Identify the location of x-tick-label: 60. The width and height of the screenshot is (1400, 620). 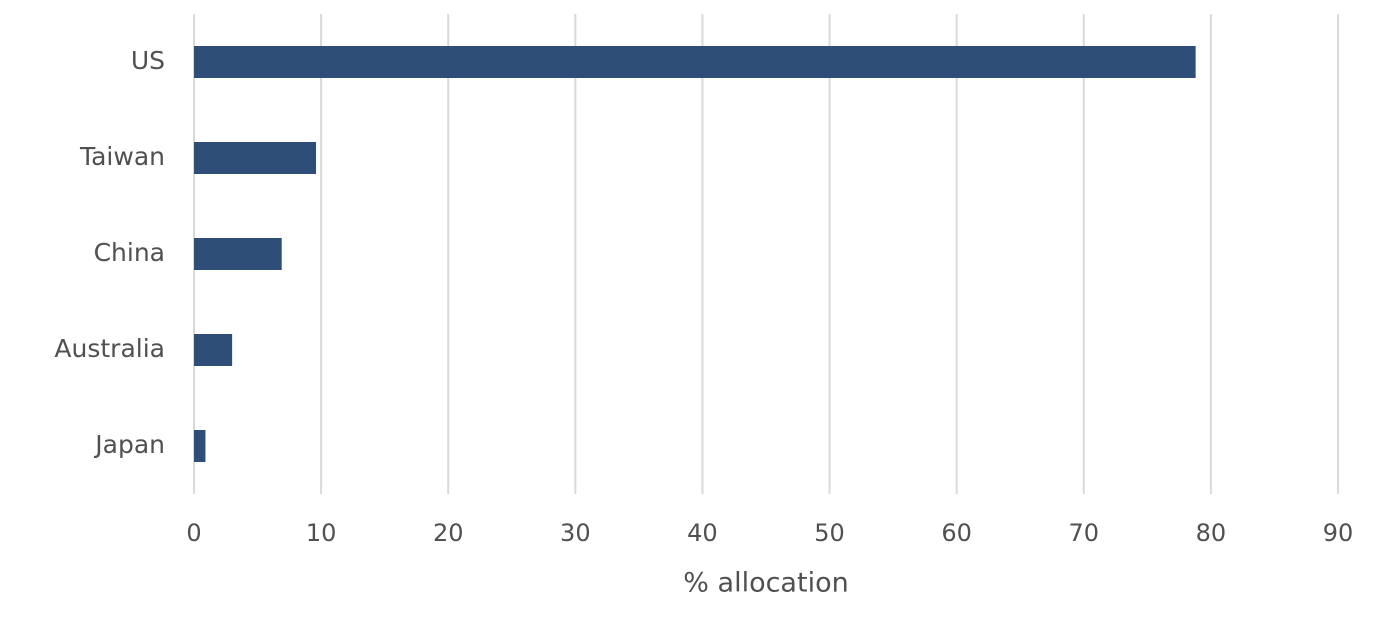
(956, 533).